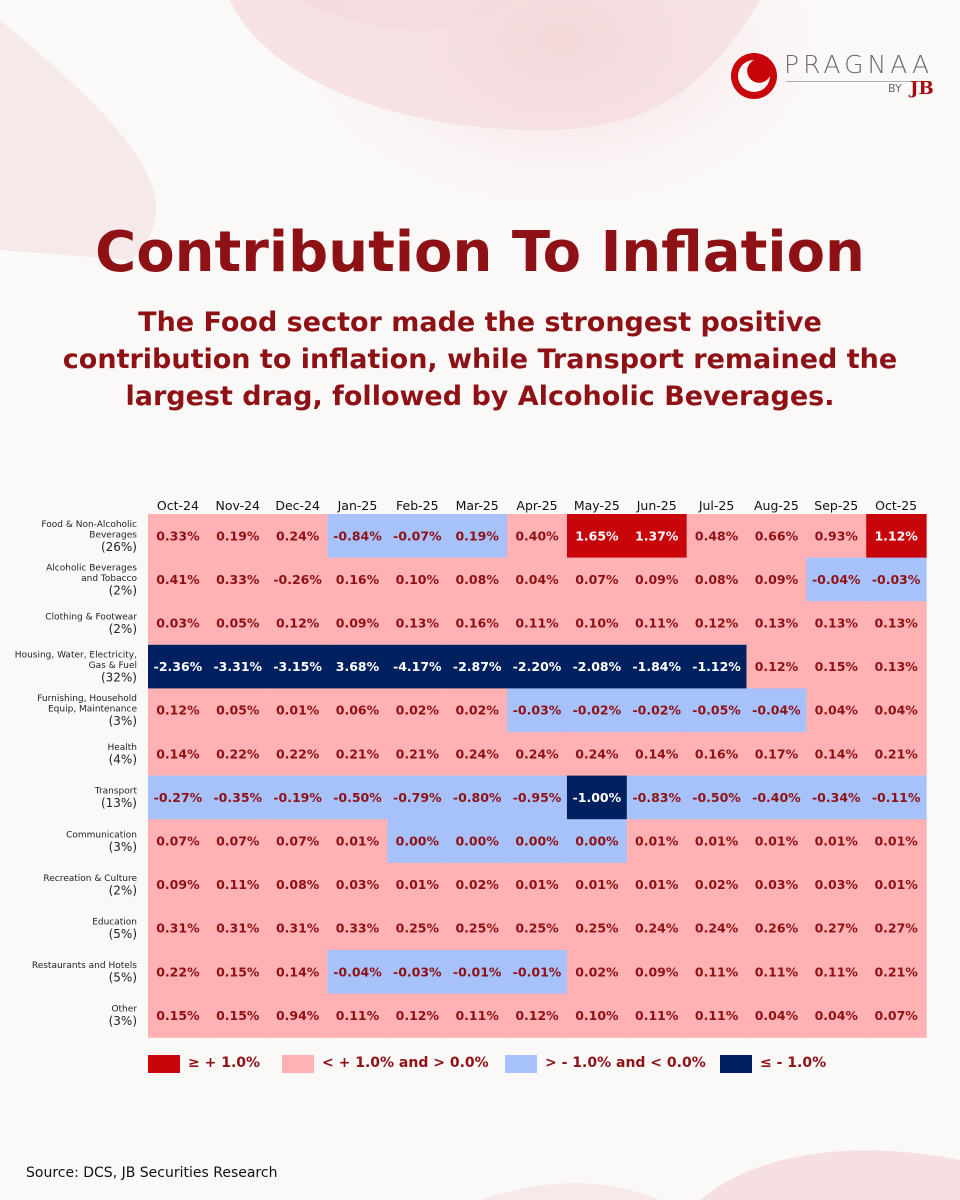  Describe the element at coordinates (597, 666) in the screenshot. I see `heatmap-cell-value: -2.08%` at that location.